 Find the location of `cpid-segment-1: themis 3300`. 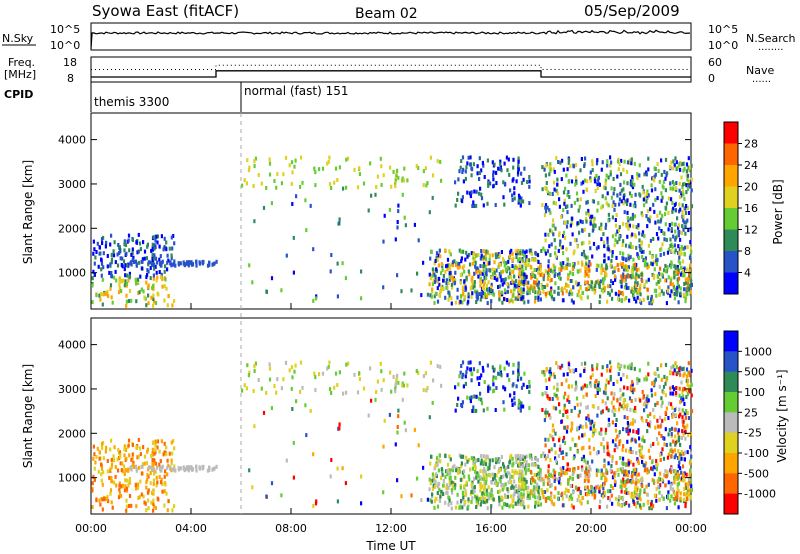

cpid-segment-1: themis 3300 is located at coordinates (131, 102).